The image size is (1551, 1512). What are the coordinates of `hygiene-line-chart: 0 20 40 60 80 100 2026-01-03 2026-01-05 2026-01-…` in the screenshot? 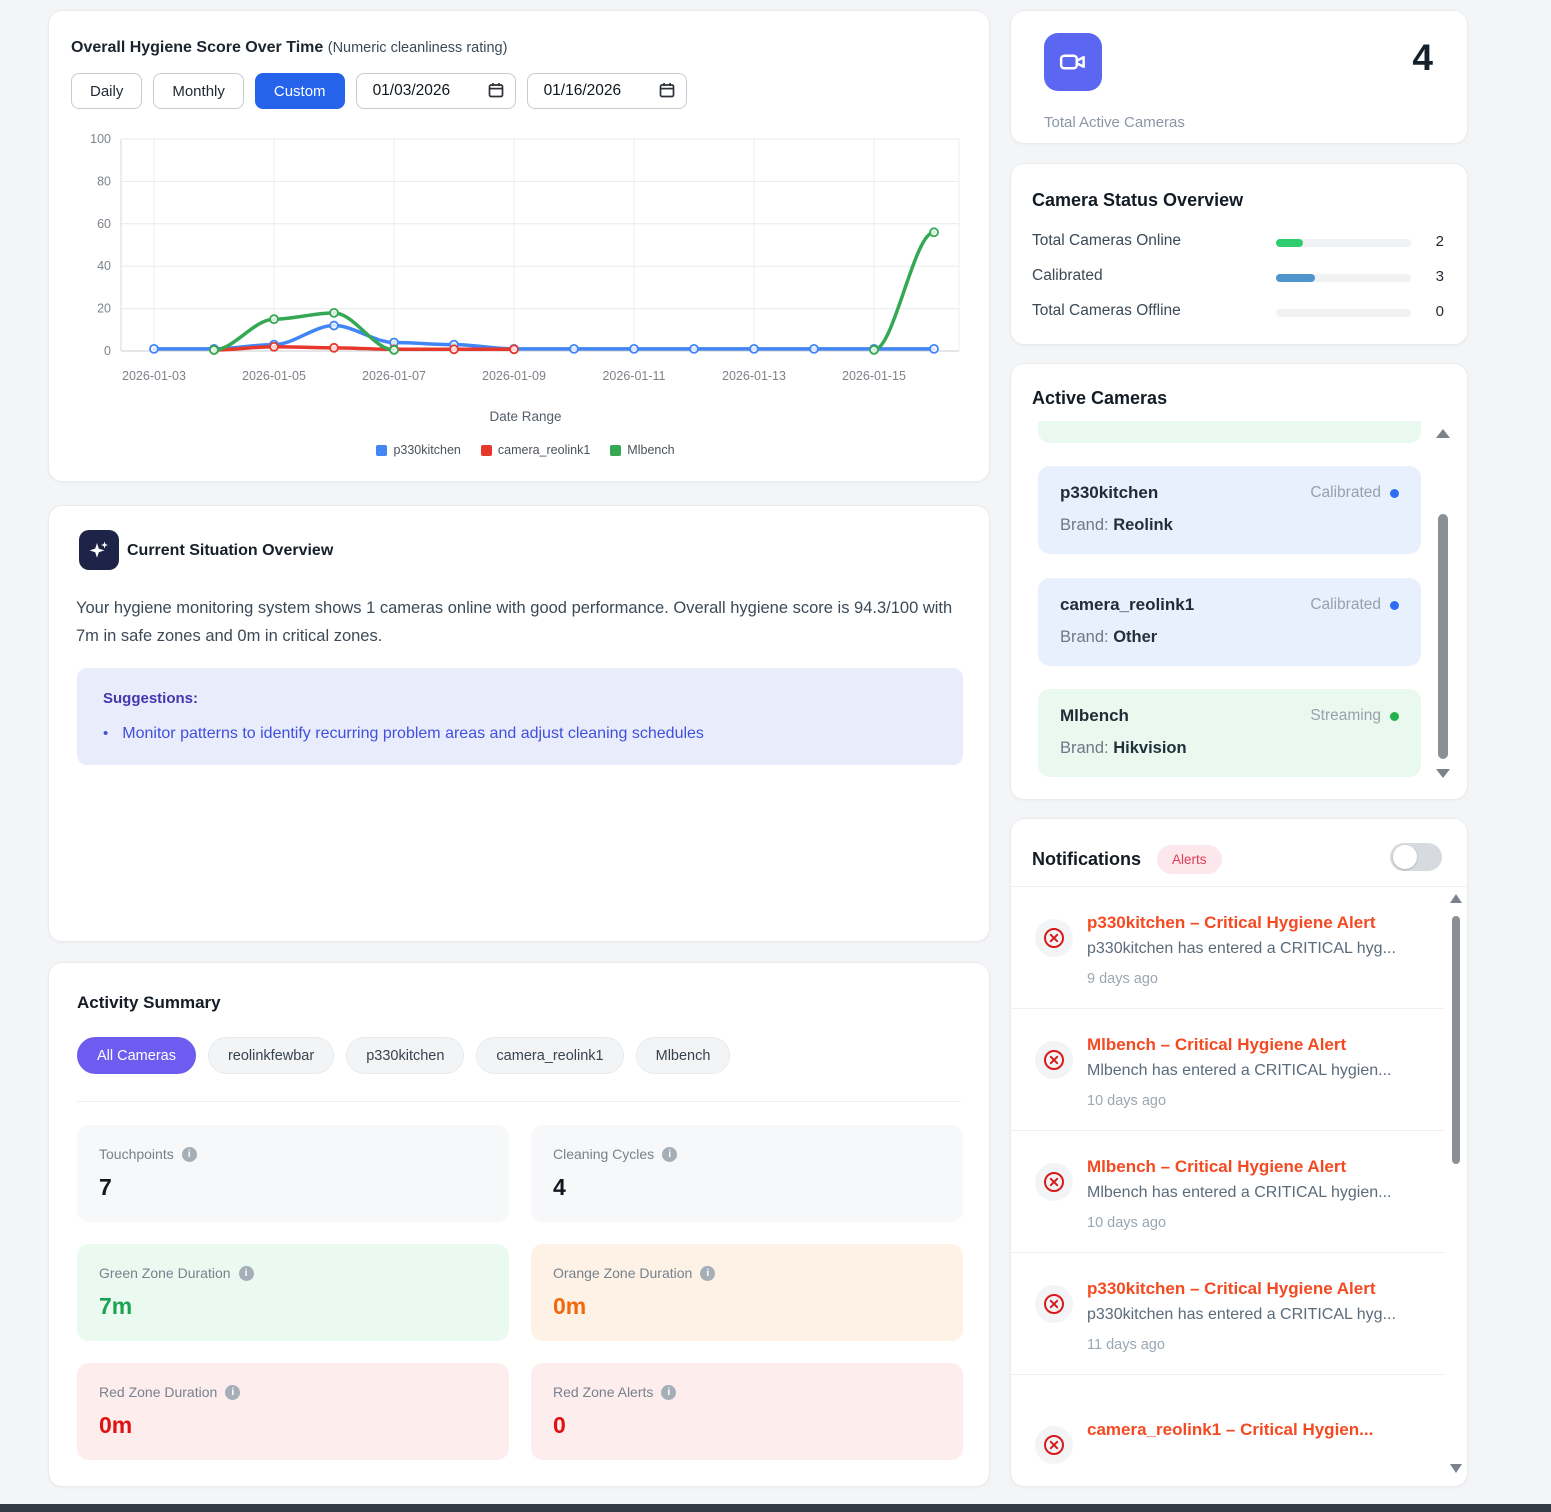 It's located at (525, 257).